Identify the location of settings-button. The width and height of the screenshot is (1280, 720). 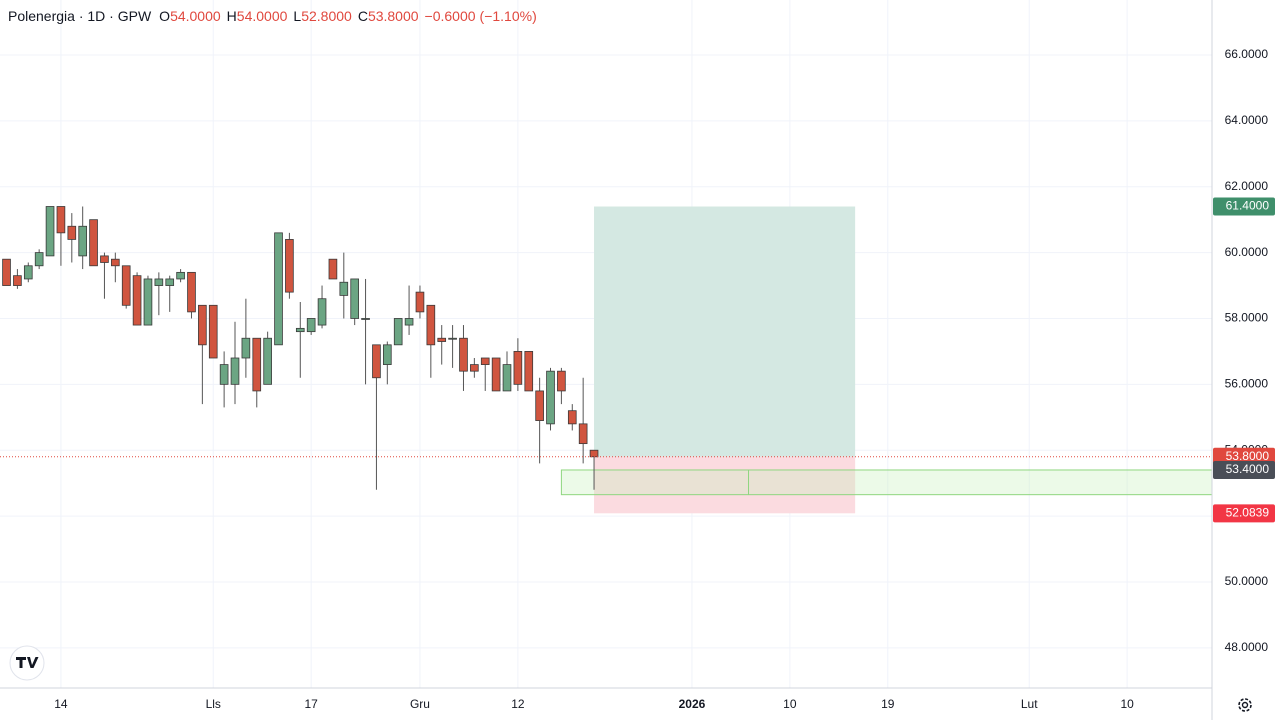
(1245, 705).